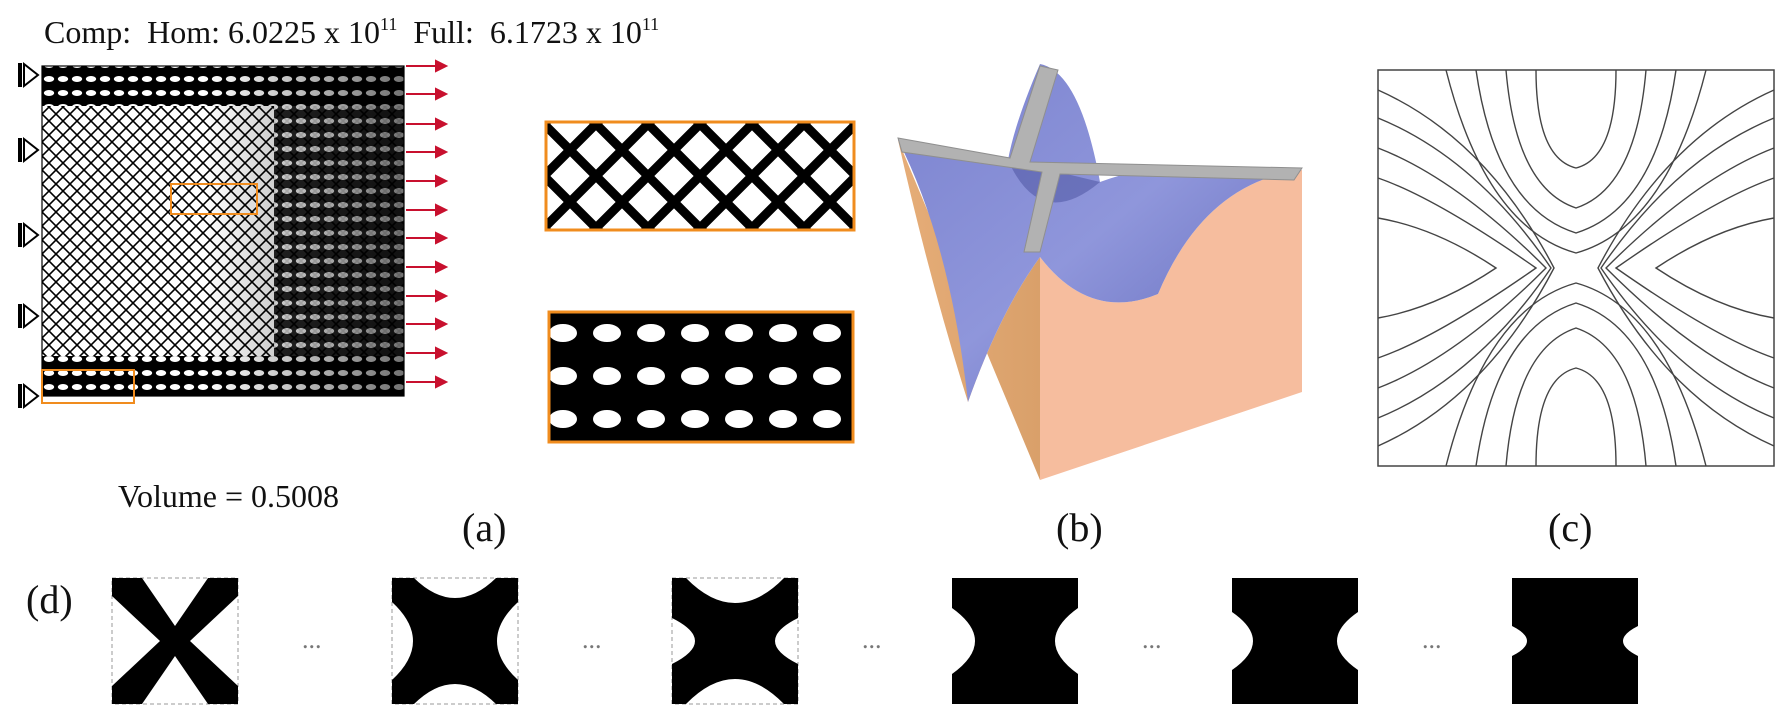 This screenshot has height=719, width=1791. I want to click on panel-b-label: (b), so click(1079, 527).